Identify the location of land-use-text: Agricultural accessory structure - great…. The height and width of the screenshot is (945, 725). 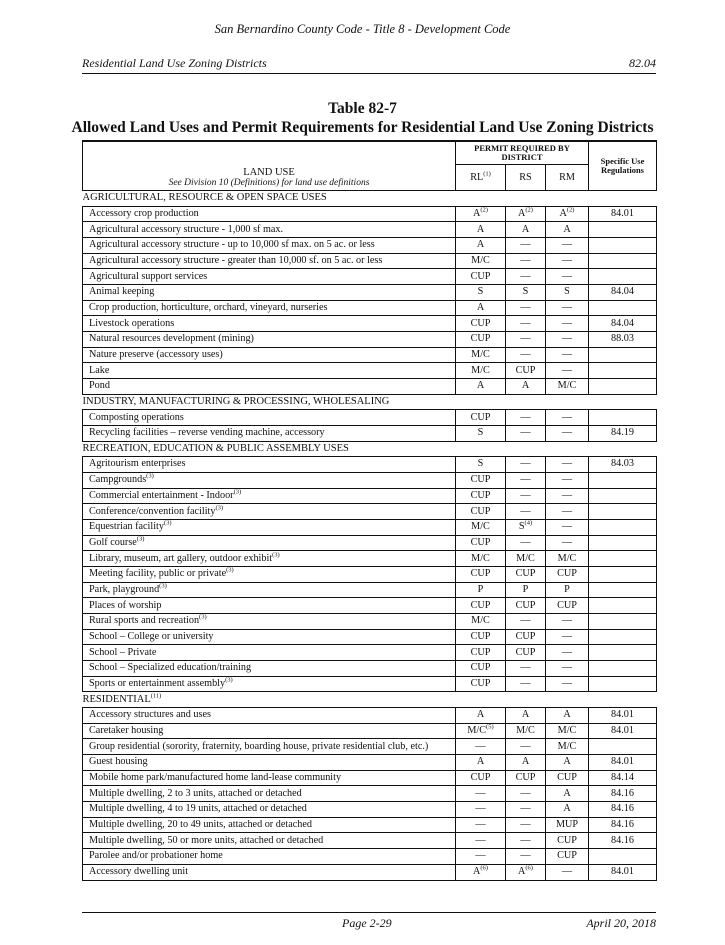
(236, 260).